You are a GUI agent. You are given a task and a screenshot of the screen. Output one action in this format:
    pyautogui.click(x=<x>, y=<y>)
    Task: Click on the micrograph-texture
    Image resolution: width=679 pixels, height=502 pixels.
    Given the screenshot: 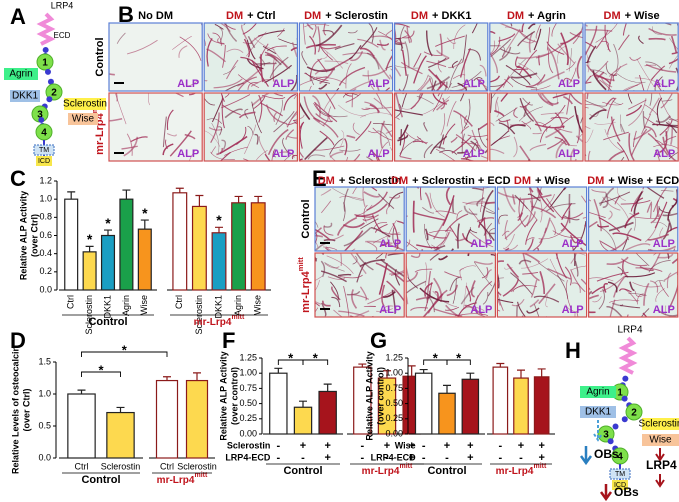 What is the action you would take?
    pyautogui.click(x=251, y=57)
    